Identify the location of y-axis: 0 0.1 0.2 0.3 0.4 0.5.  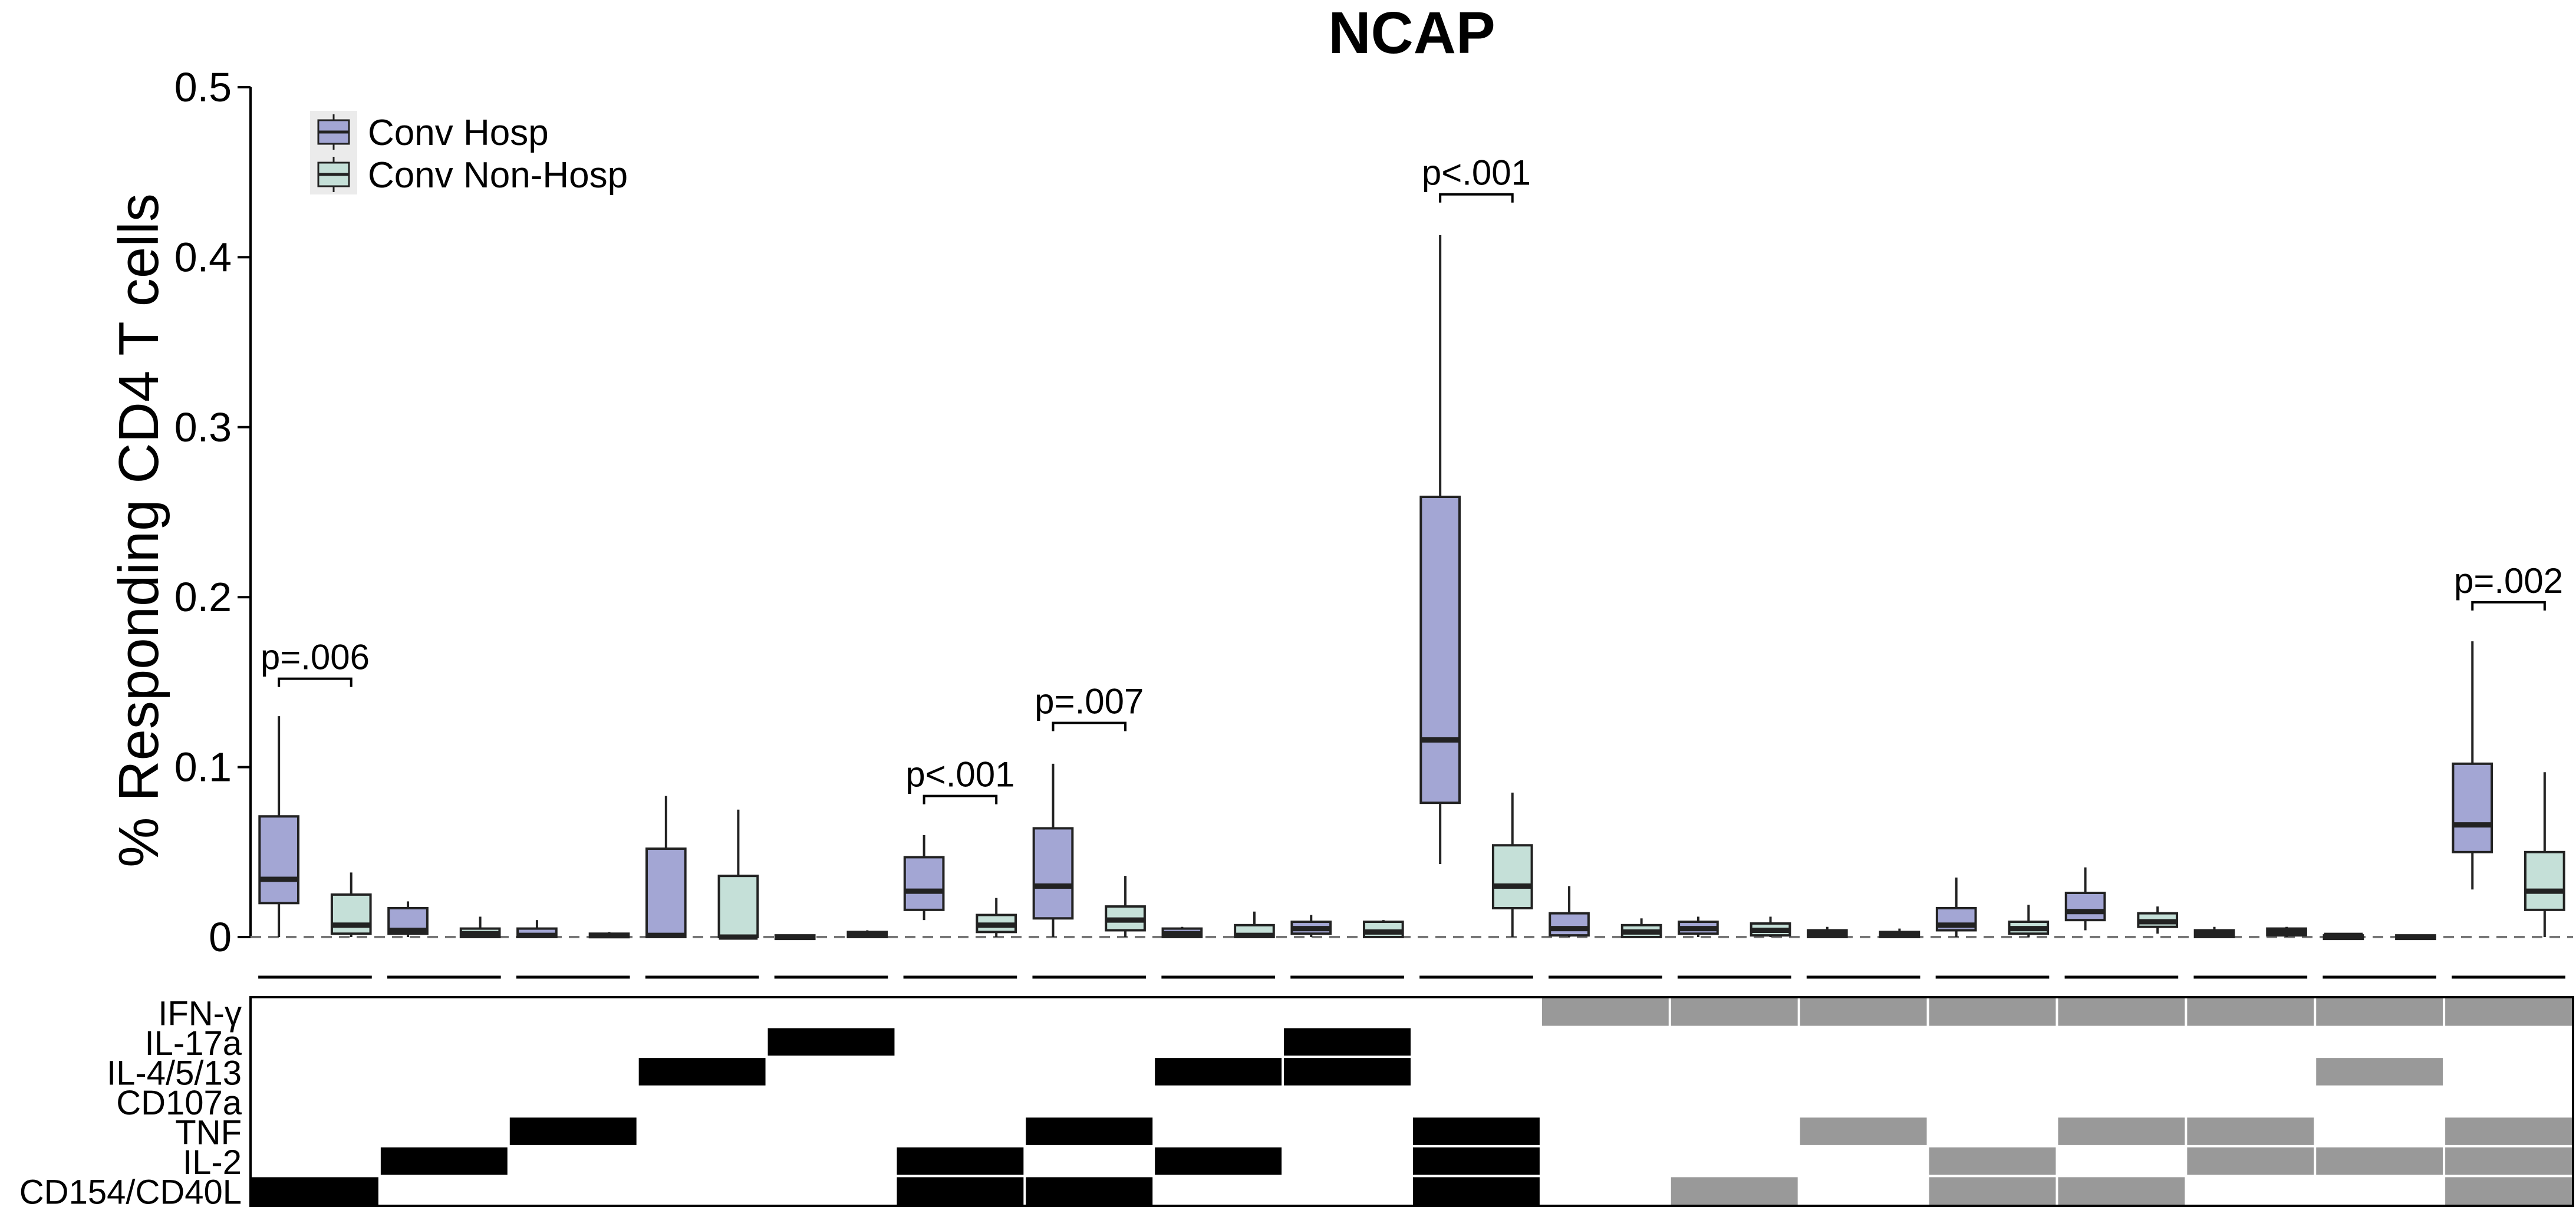
(213, 512).